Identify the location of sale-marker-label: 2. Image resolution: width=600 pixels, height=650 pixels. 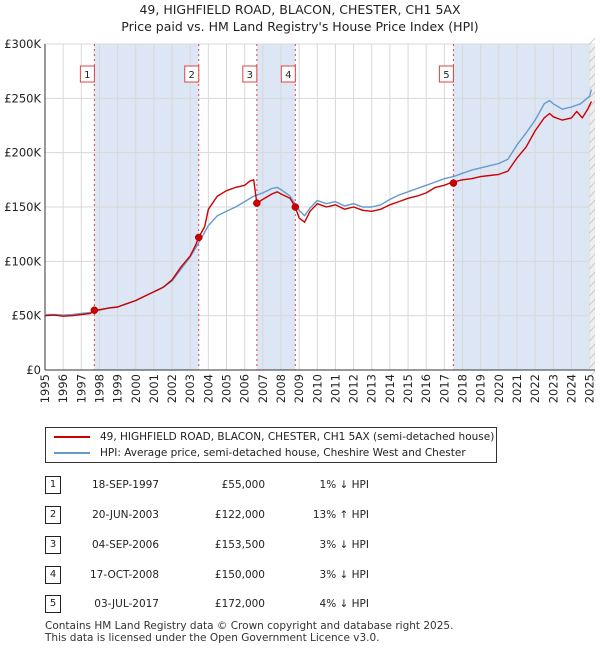
(192, 75).